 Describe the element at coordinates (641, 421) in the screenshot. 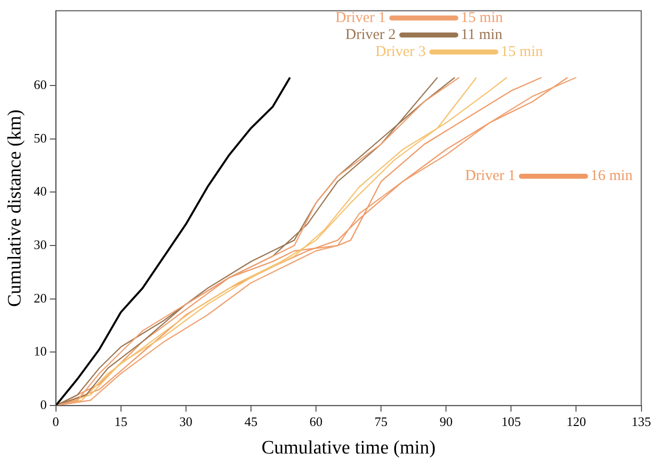

I see `x-tick-label: 135` at that location.